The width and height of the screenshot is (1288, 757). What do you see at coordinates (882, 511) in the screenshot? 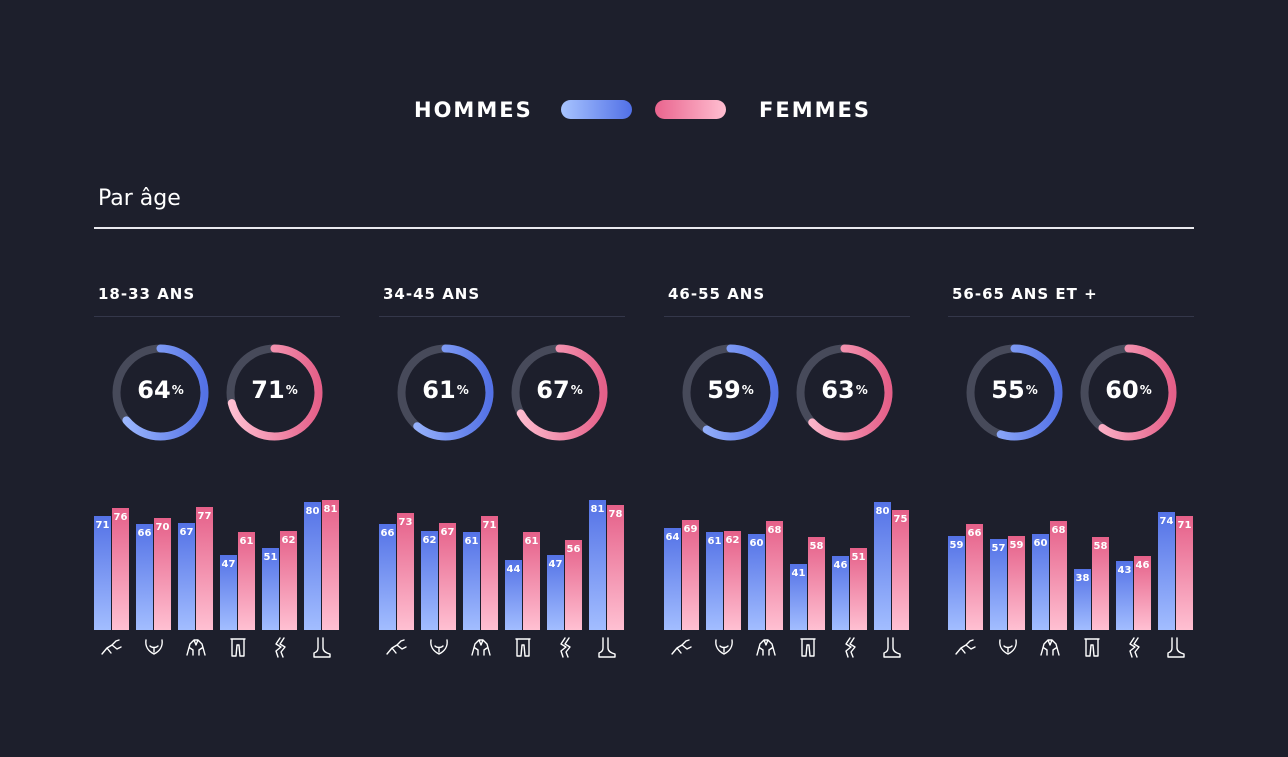
I see `men-bar-label: 80` at bounding box center [882, 511].